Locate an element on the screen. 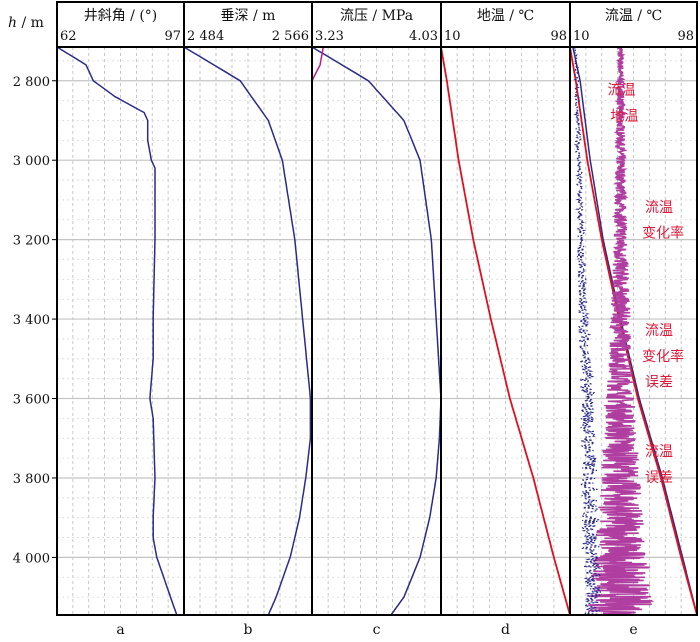 Image resolution: width=700 pixels, height=642 pixels. panel-b-title: 垂深 / m is located at coordinates (248, 16).